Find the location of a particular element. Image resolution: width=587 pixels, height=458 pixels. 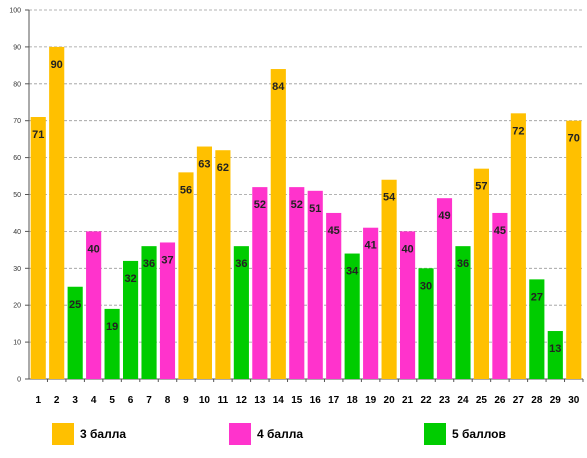

x-tick-label-28: 28 is located at coordinates (537, 400).